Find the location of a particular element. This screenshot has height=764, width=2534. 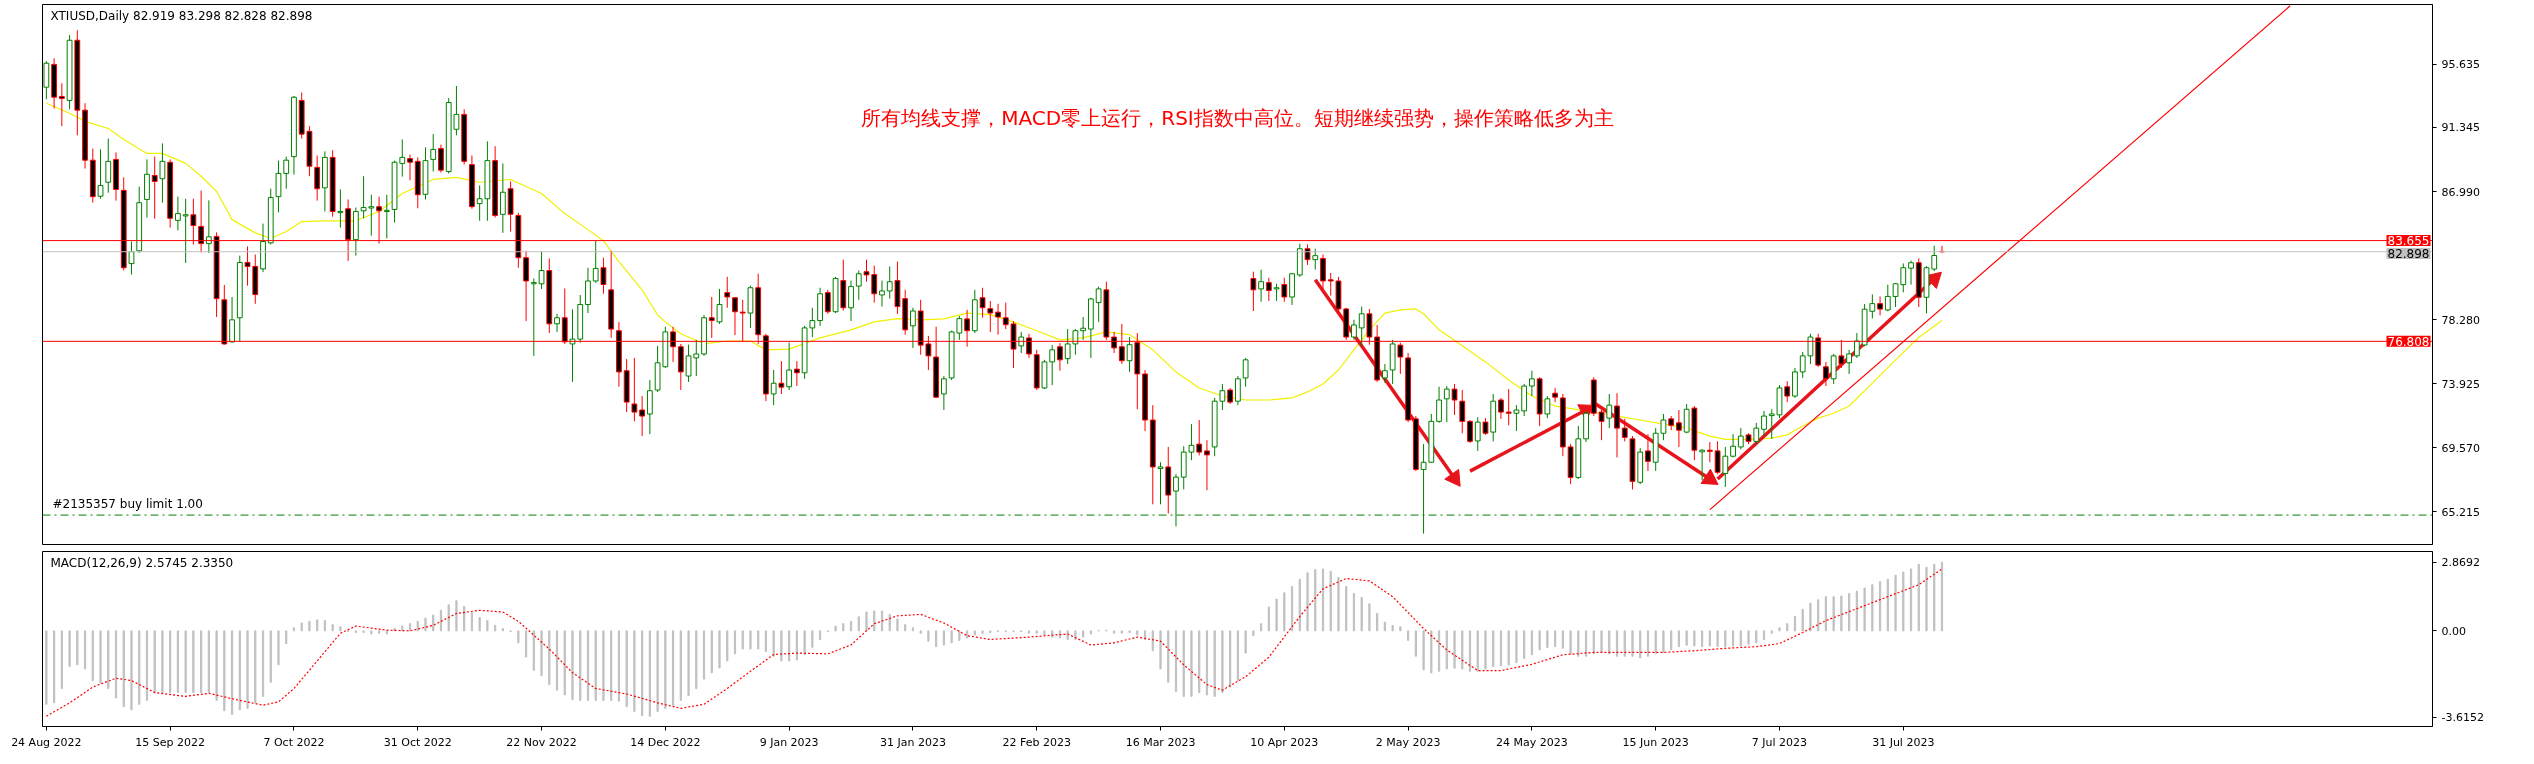

x-tick-label: 31 Jul 2023 is located at coordinates (1903, 742).